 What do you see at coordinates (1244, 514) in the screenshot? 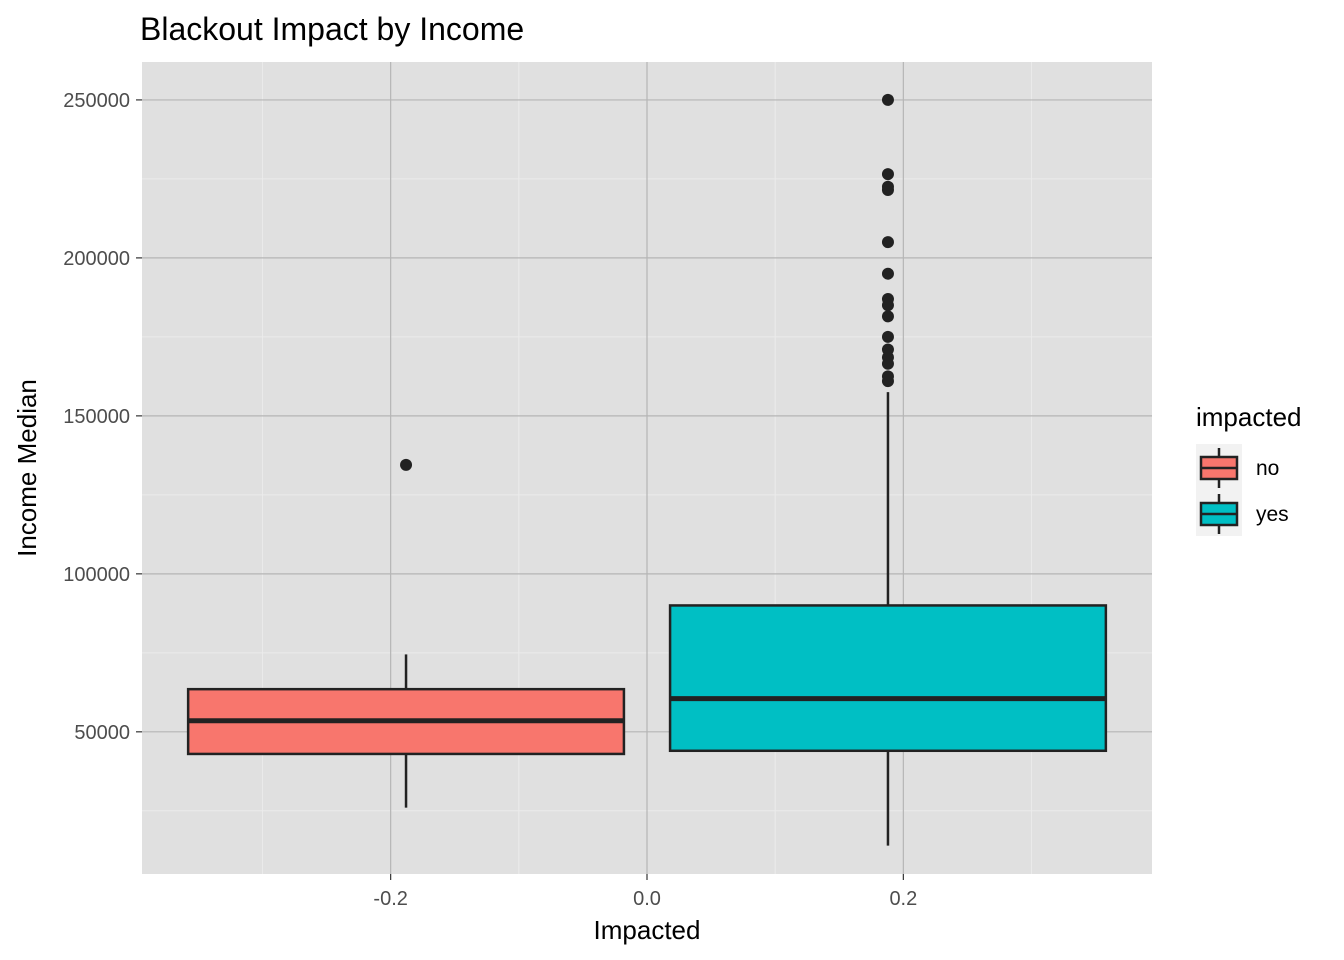
I see `legend-item-yes: yes` at bounding box center [1244, 514].